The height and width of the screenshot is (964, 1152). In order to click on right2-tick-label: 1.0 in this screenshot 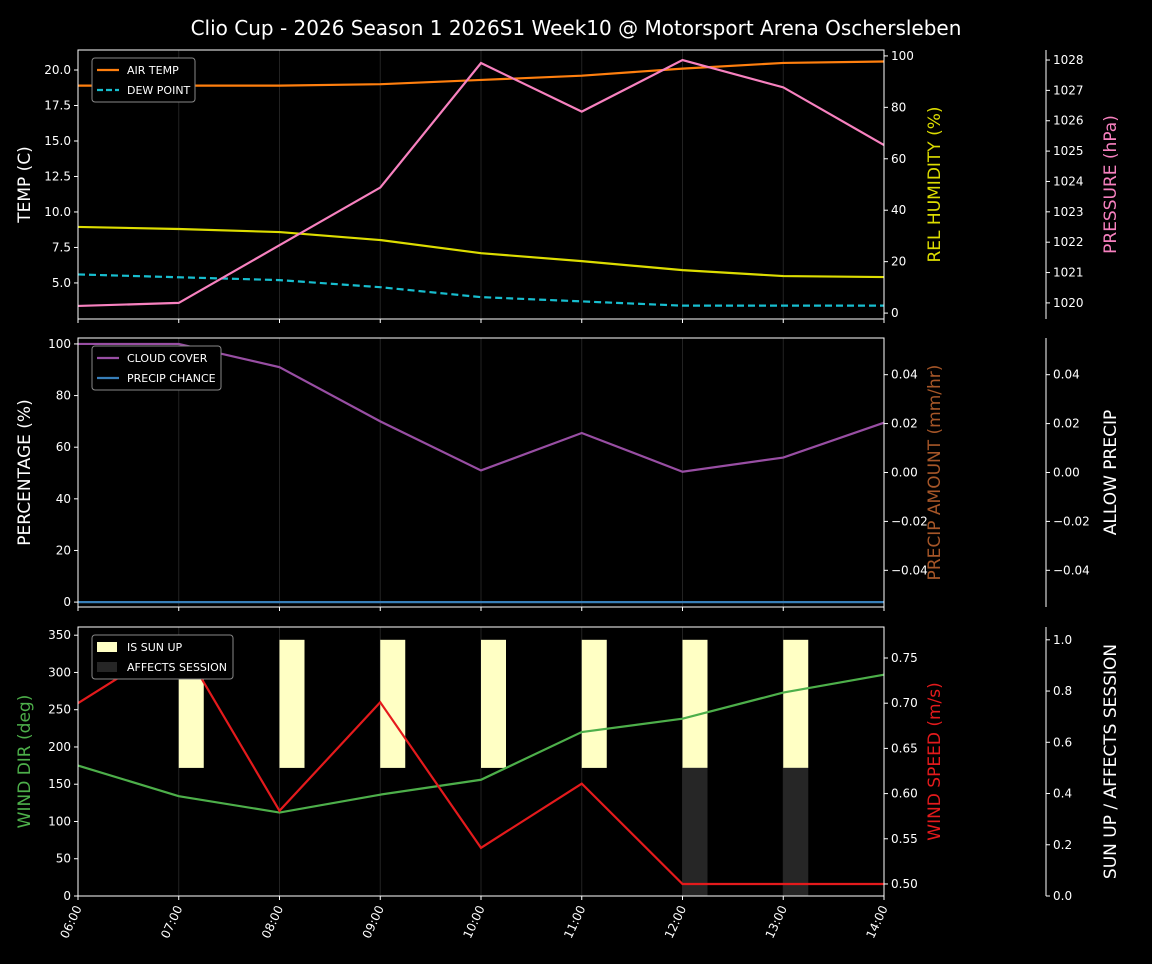, I will do `click(1062, 640)`.